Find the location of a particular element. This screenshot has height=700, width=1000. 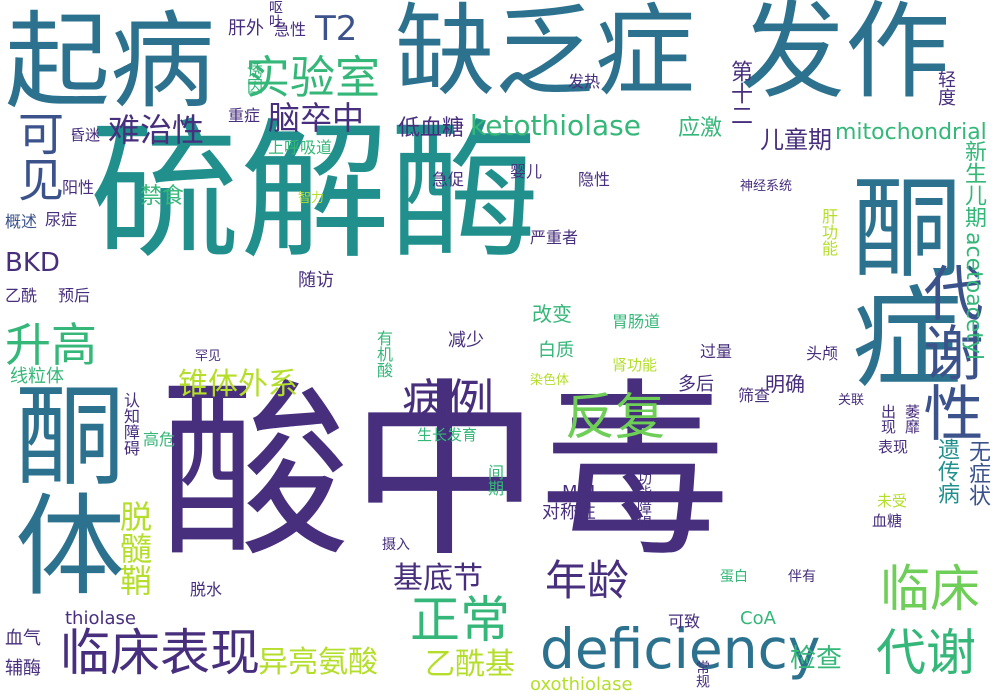

word-twelfth: 第十二 is located at coordinates (739, 93).